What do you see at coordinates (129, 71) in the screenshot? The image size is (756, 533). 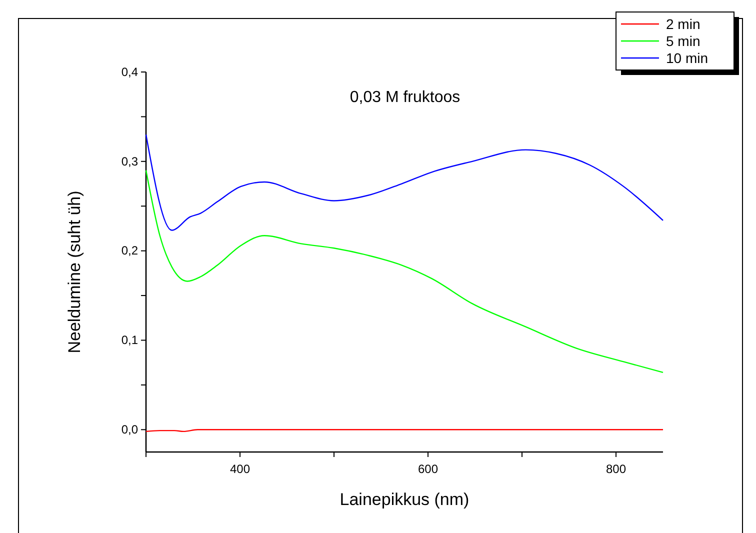 I see `y-tick-label: 0,4` at bounding box center [129, 71].